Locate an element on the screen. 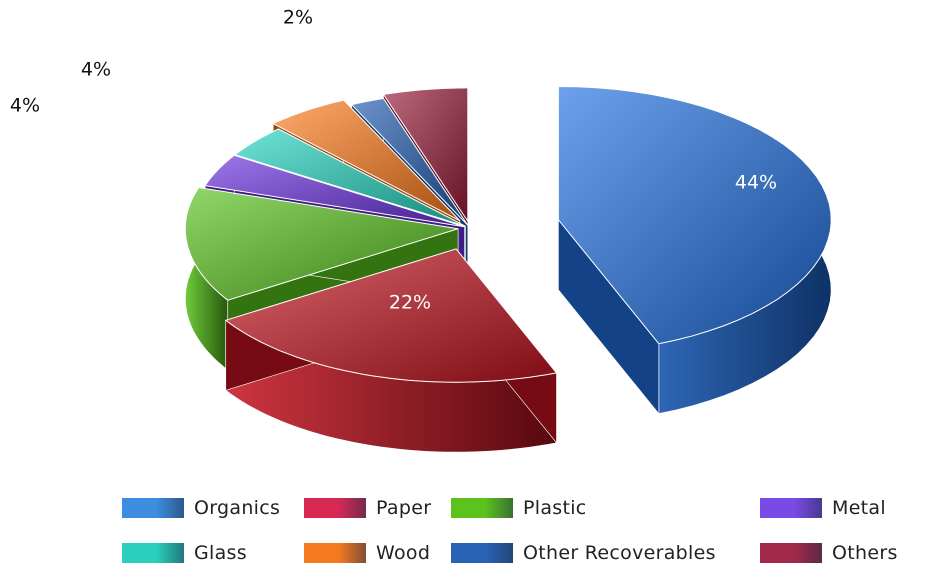 Image resolution: width=939 pixels, height=566 pixels. data-label-others: 5% is located at coordinates (440, 61).